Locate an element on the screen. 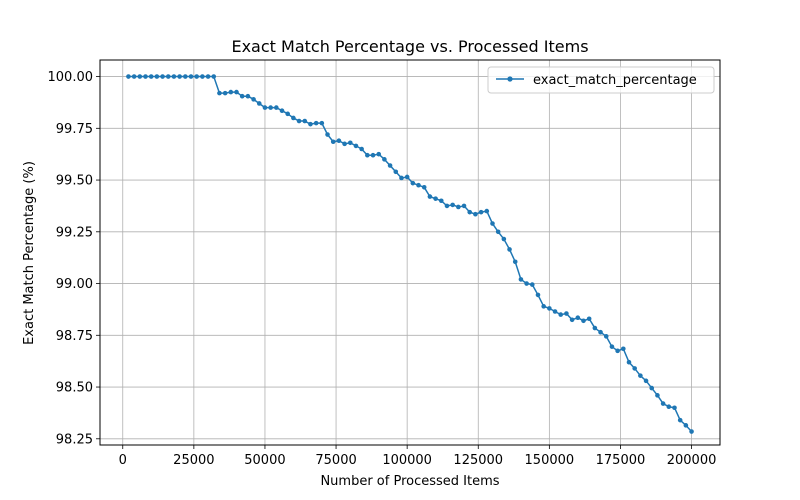 This screenshot has height=500, width=800. x-tick-label: 100000 is located at coordinates (407, 460).